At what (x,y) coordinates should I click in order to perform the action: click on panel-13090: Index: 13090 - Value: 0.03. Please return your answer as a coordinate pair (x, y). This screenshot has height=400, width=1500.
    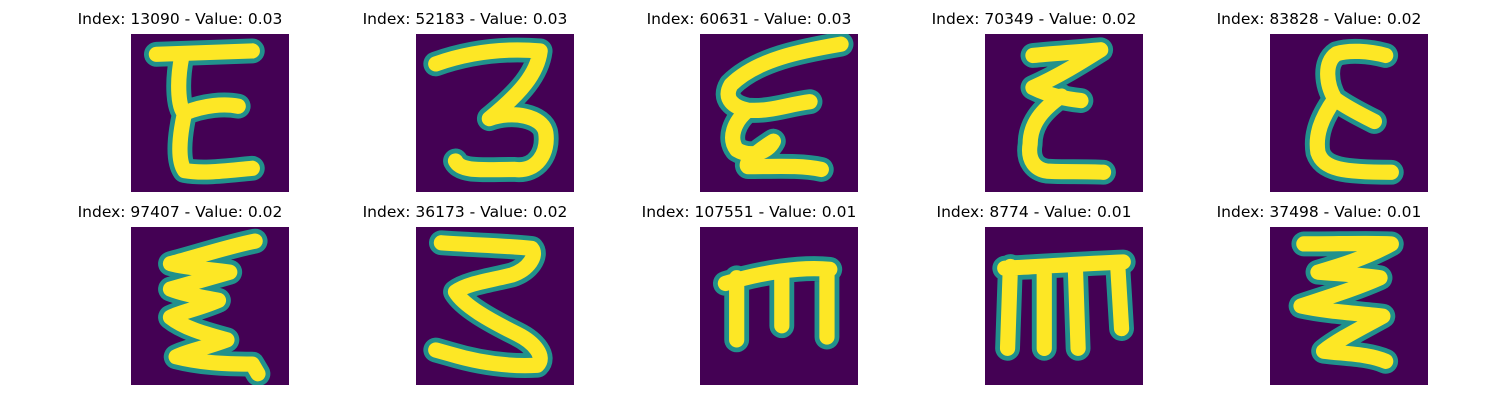
    Looking at the image, I should click on (180, 96).